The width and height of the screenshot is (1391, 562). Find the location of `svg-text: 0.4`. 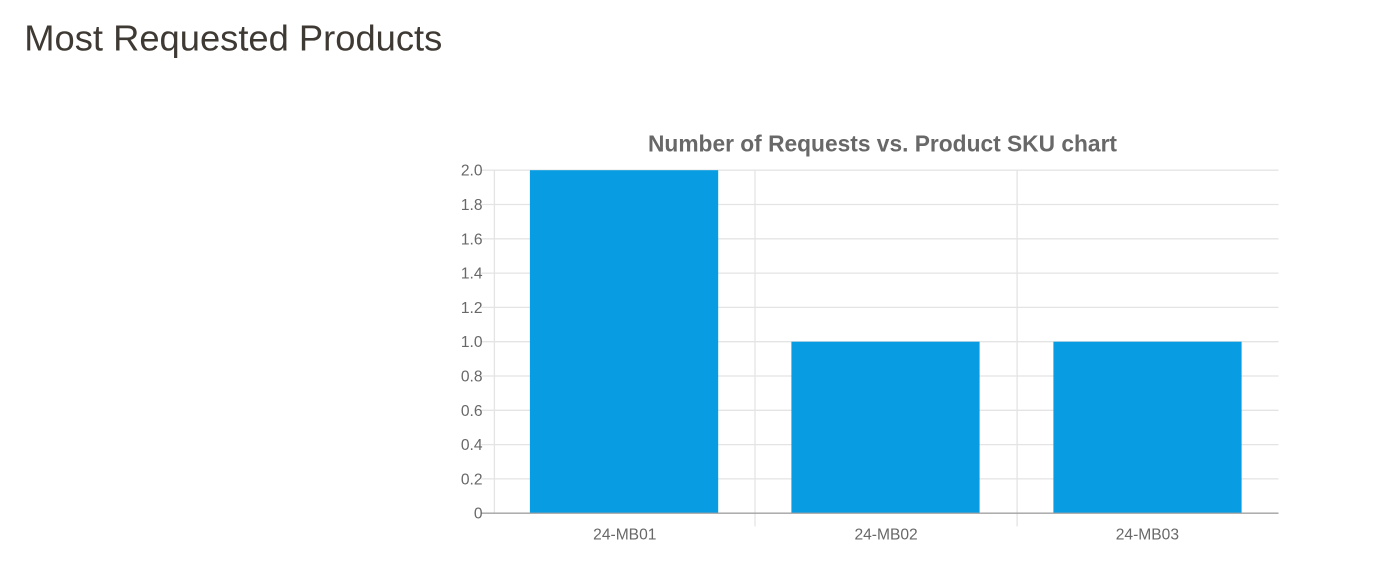

svg-text: 0.4 is located at coordinates (472, 445).